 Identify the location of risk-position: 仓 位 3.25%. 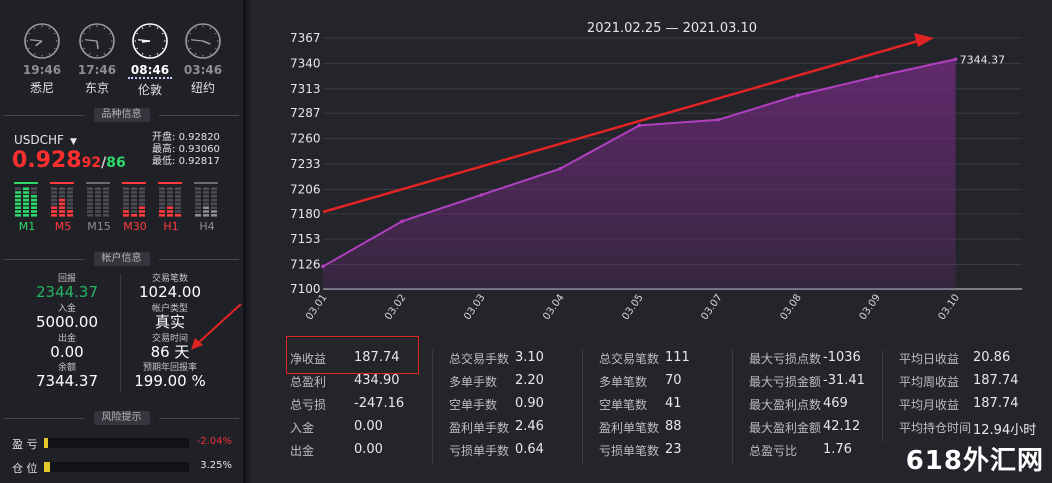
(122, 467).